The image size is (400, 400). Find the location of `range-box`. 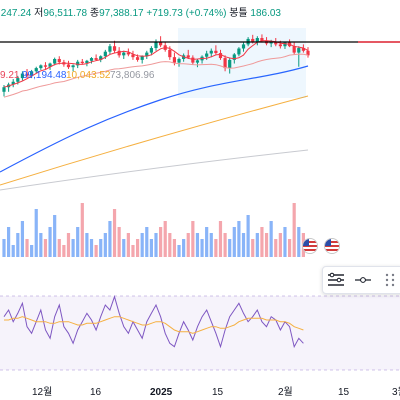

range-box is located at coordinates (242, 63).